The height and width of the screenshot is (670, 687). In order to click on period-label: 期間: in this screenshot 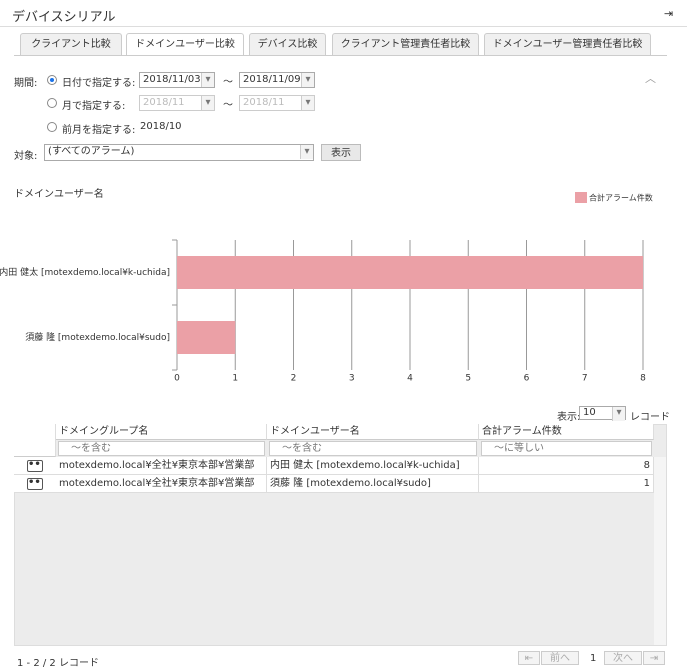, I will do `click(26, 83)`.